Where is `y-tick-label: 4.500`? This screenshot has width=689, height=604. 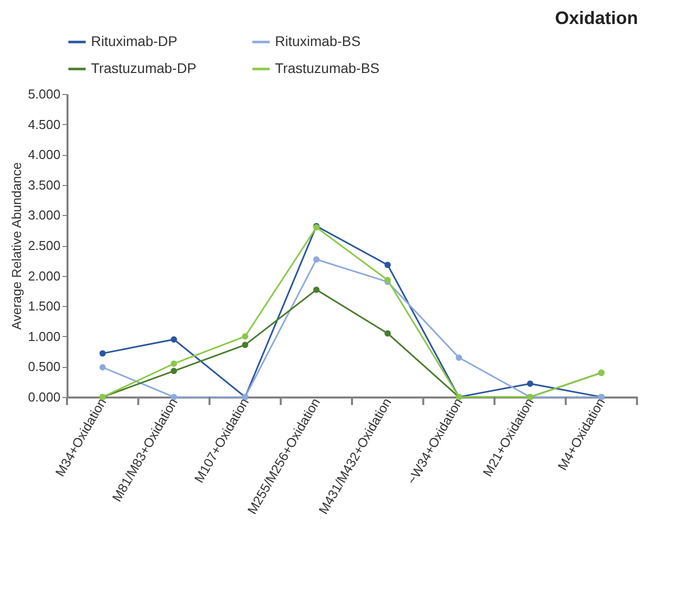
y-tick-label: 4.500 is located at coordinates (44, 124).